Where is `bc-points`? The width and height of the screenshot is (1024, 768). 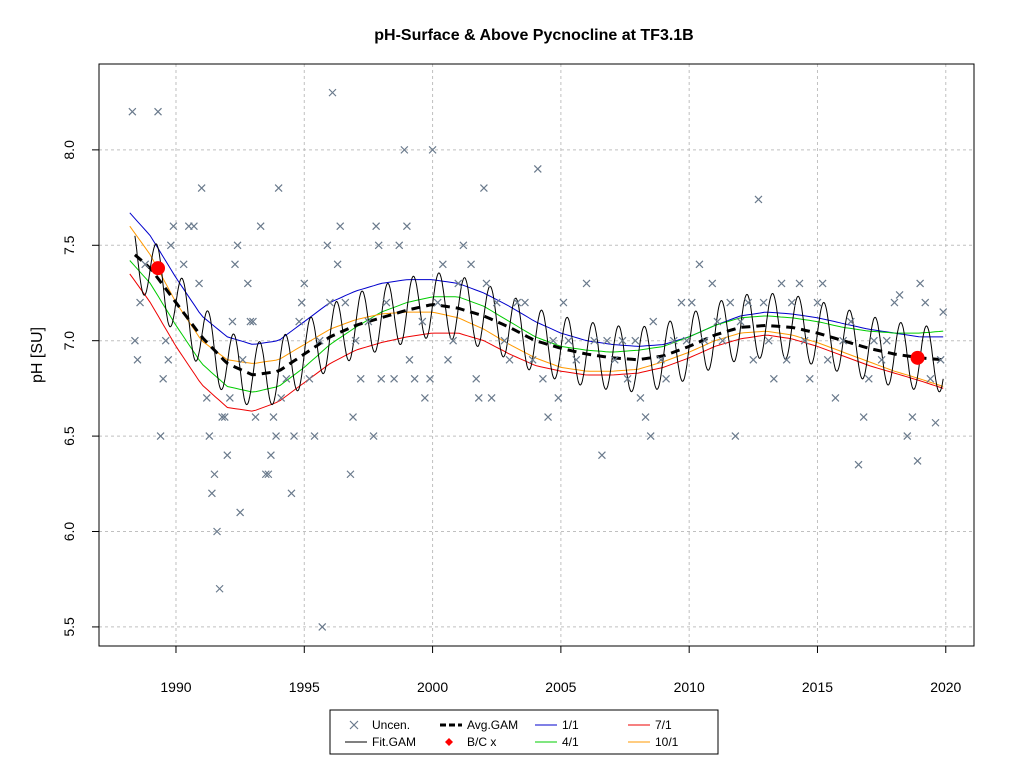
bc-points is located at coordinates (538, 313).